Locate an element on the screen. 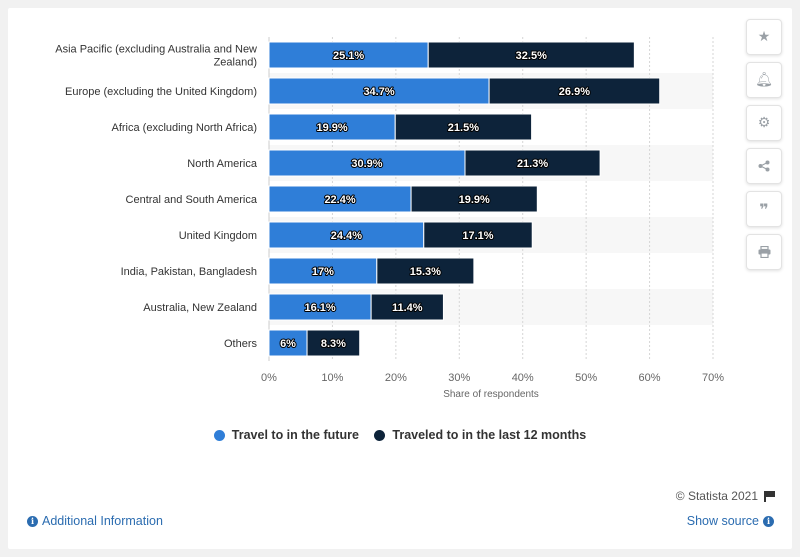 The image size is (800, 557). share-icon is located at coordinates (764, 166).